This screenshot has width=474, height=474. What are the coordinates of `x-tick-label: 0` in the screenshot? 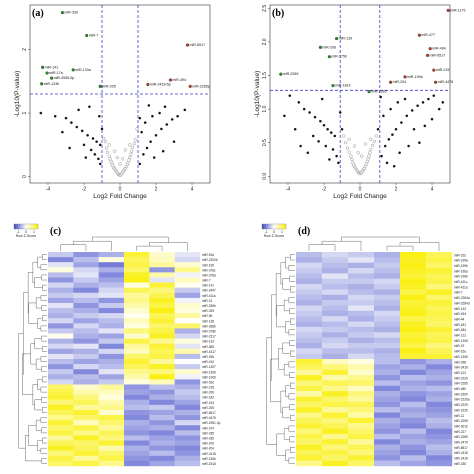 It's located at (360, 190).